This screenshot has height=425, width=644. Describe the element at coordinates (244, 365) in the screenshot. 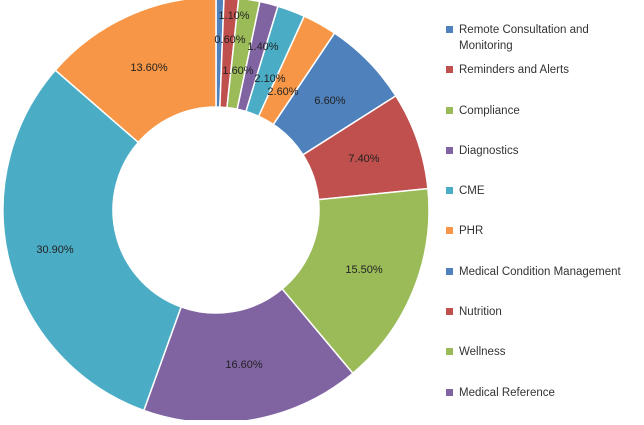

I see `slice-data-label: 16.60%` at that location.